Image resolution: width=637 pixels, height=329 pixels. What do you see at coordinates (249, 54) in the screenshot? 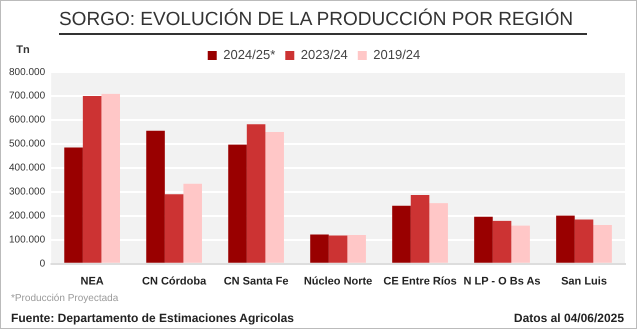
I see `legend-label: 2024/25*` at bounding box center [249, 54].